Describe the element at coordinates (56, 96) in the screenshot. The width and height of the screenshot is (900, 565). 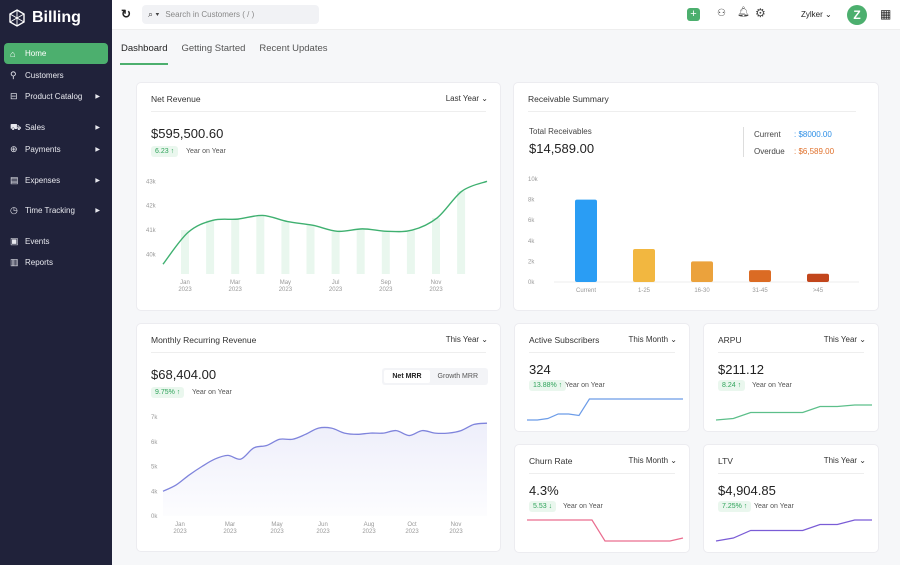
I see `sidebar-item-product-catalog: ⊟ Product Catalog ▶` at that location.